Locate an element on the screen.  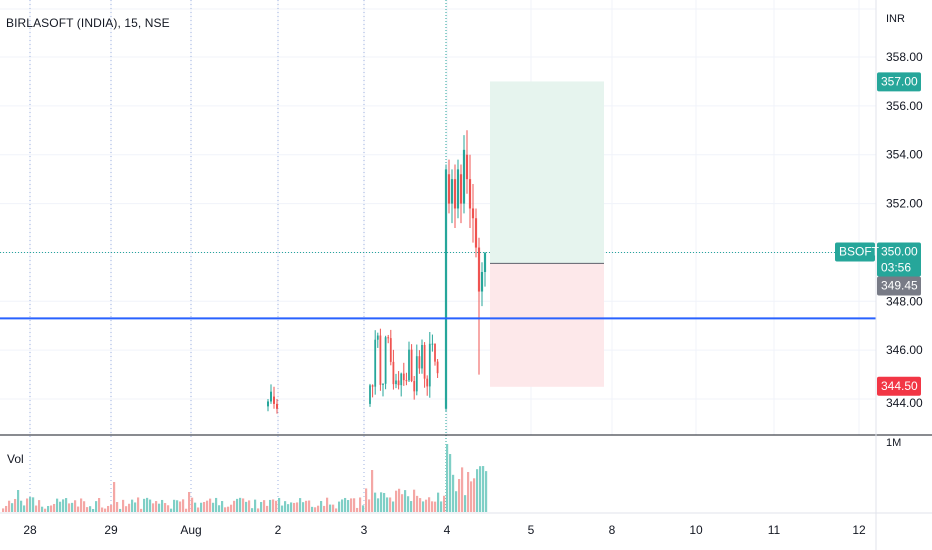
month-label: Aug is located at coordinates (190, 530).